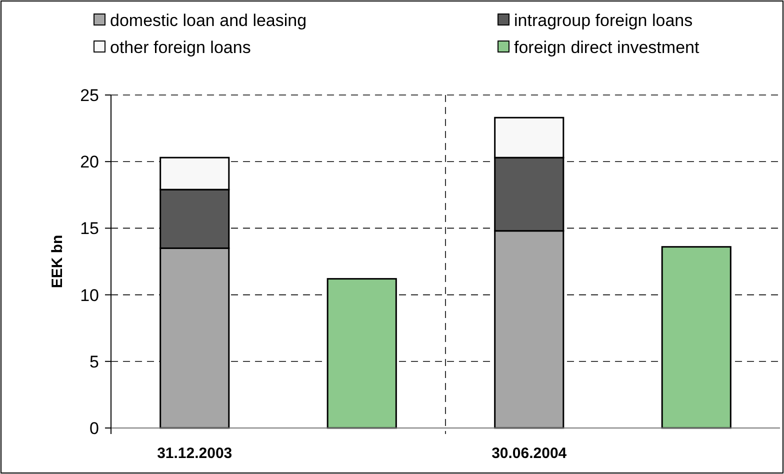 The width and height of the screenshot is (784, 474). Describe the element at coordinates (180, 47) in the screenshot. I see `legend-label: other foreign loans` at that location.